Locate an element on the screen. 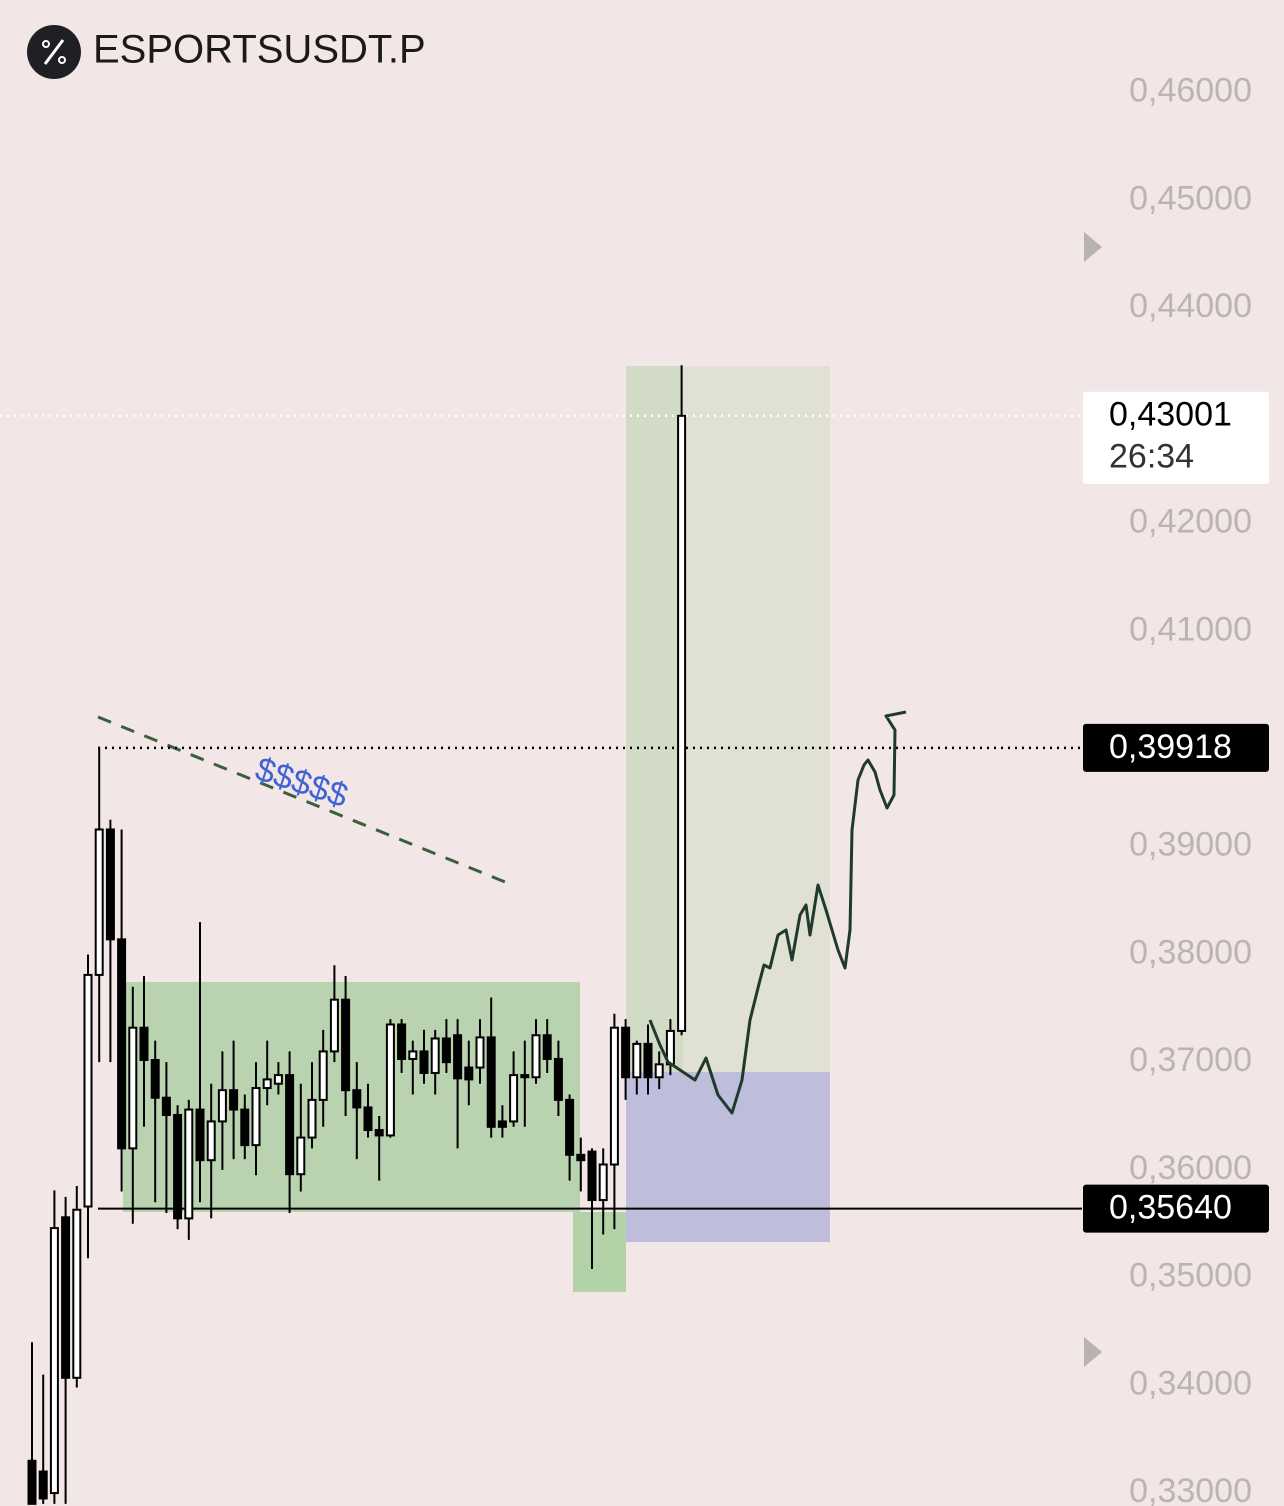 The image size is (1284, 1506). y-tick-label: 0,38000 is located at coordinates (1190, 952).